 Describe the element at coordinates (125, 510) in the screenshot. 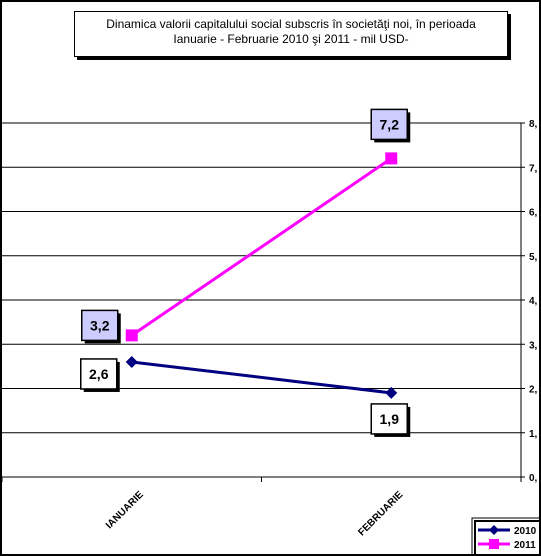

I see `x-category-label: IANUARIE` at that location.